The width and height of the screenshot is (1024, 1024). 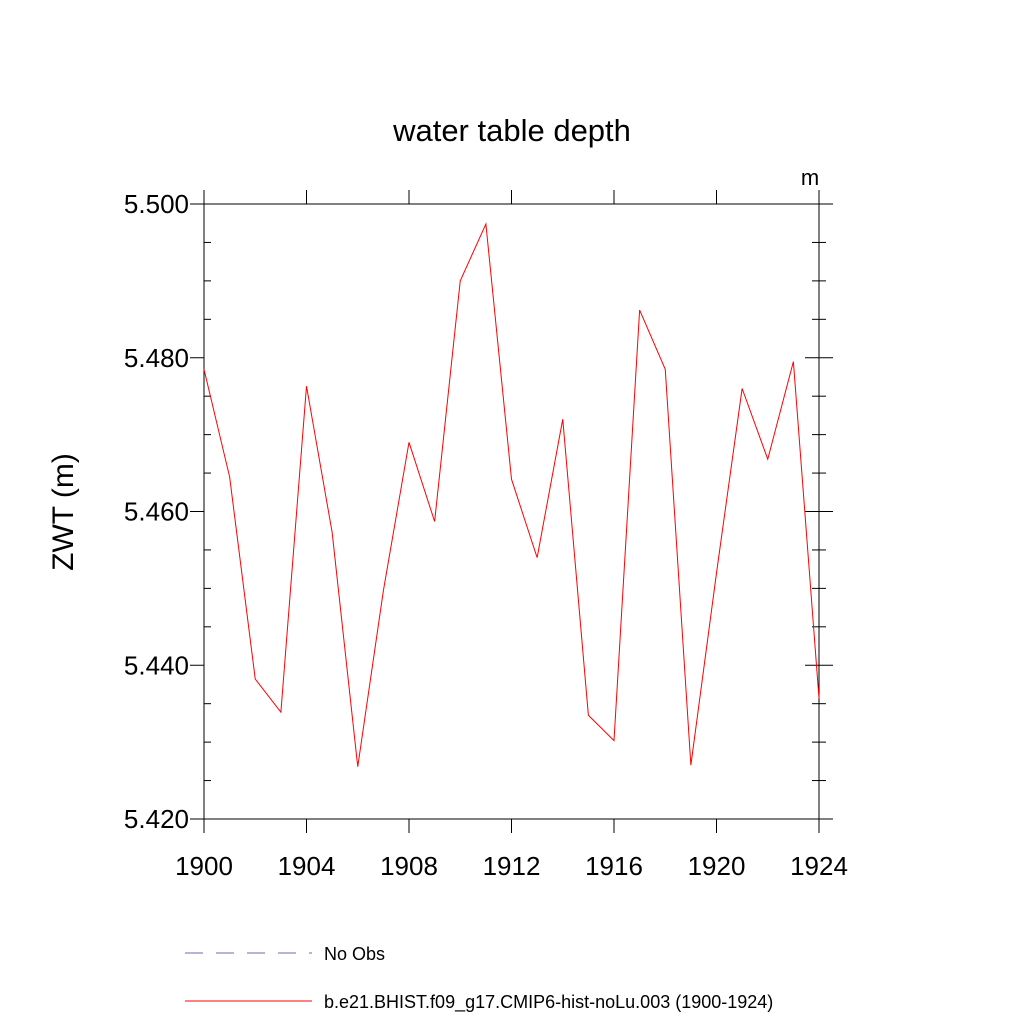 I want to click on x-tick-label: 1900, so click(x=204, y=866).